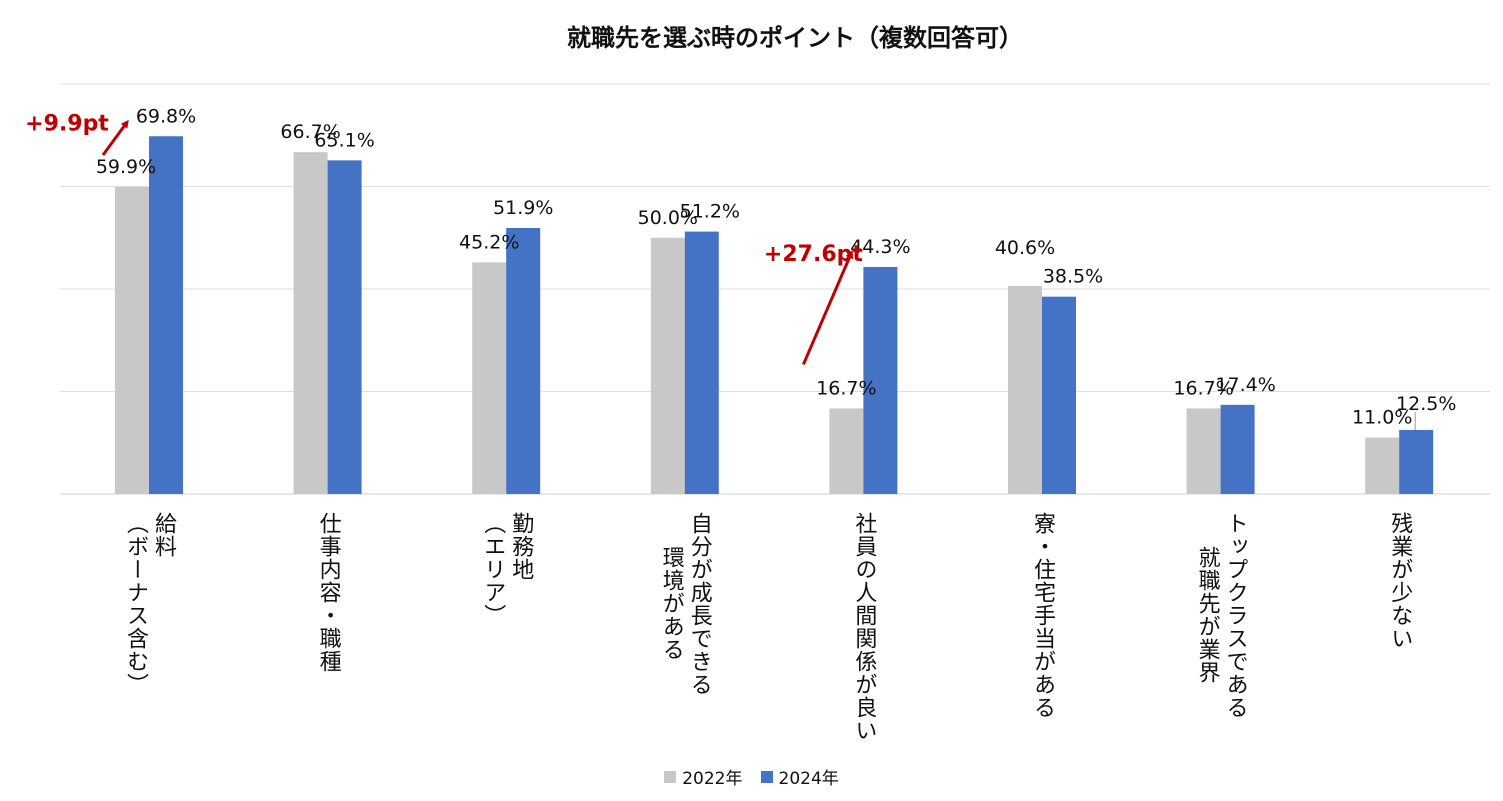  Describe the element at coordinates (163, 535) in the screenshot. I see `category-label-0-0: 給料` at that location.